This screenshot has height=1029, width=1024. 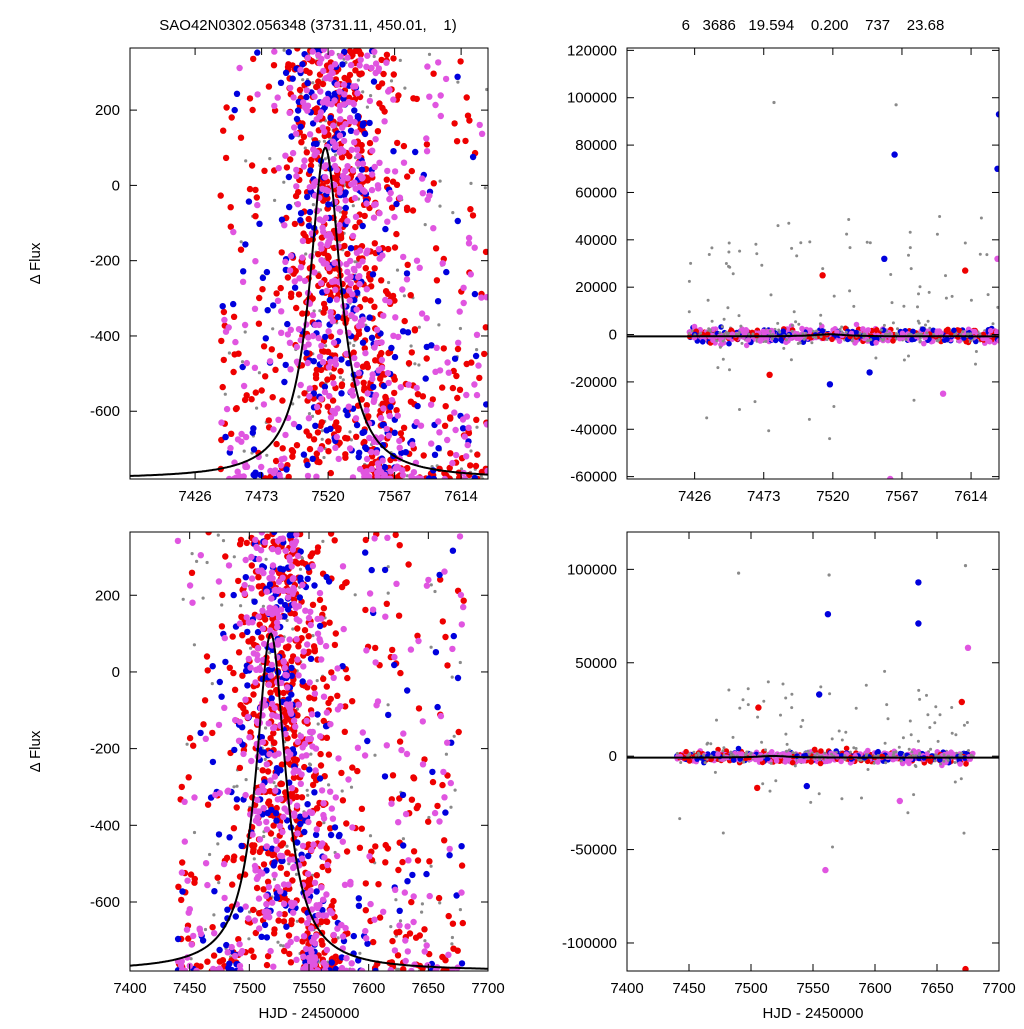 I want to click on y-tick-label: 200, so click(x=107, y=595).